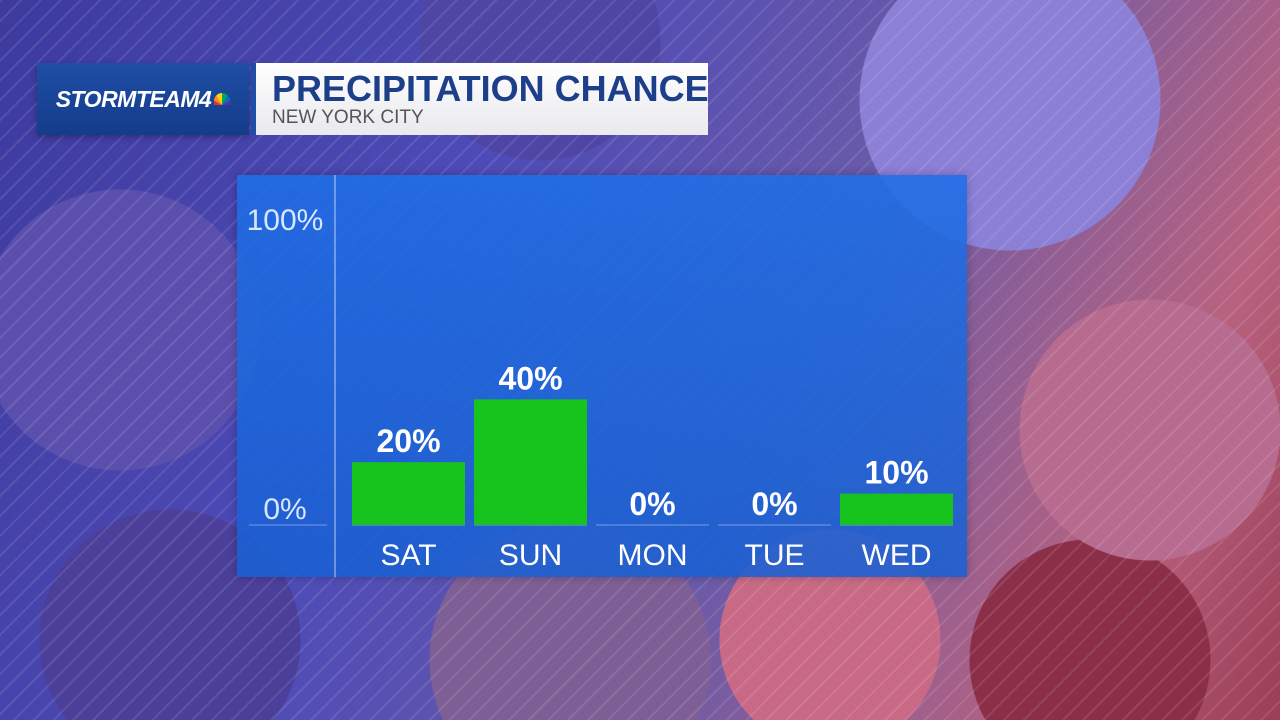 This screenshot has height=720, width=1280. What do you see at coordinates (490, 88) in the screenshot?
I see `chart-title: PRECIPITATION CHANCE` at bounding box center [490, 88].